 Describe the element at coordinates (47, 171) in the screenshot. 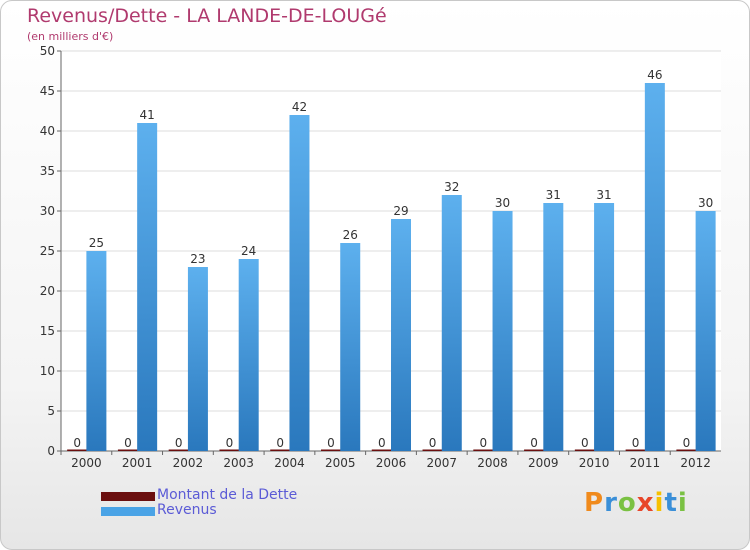

I see `y-tick-label: 35` at that location.